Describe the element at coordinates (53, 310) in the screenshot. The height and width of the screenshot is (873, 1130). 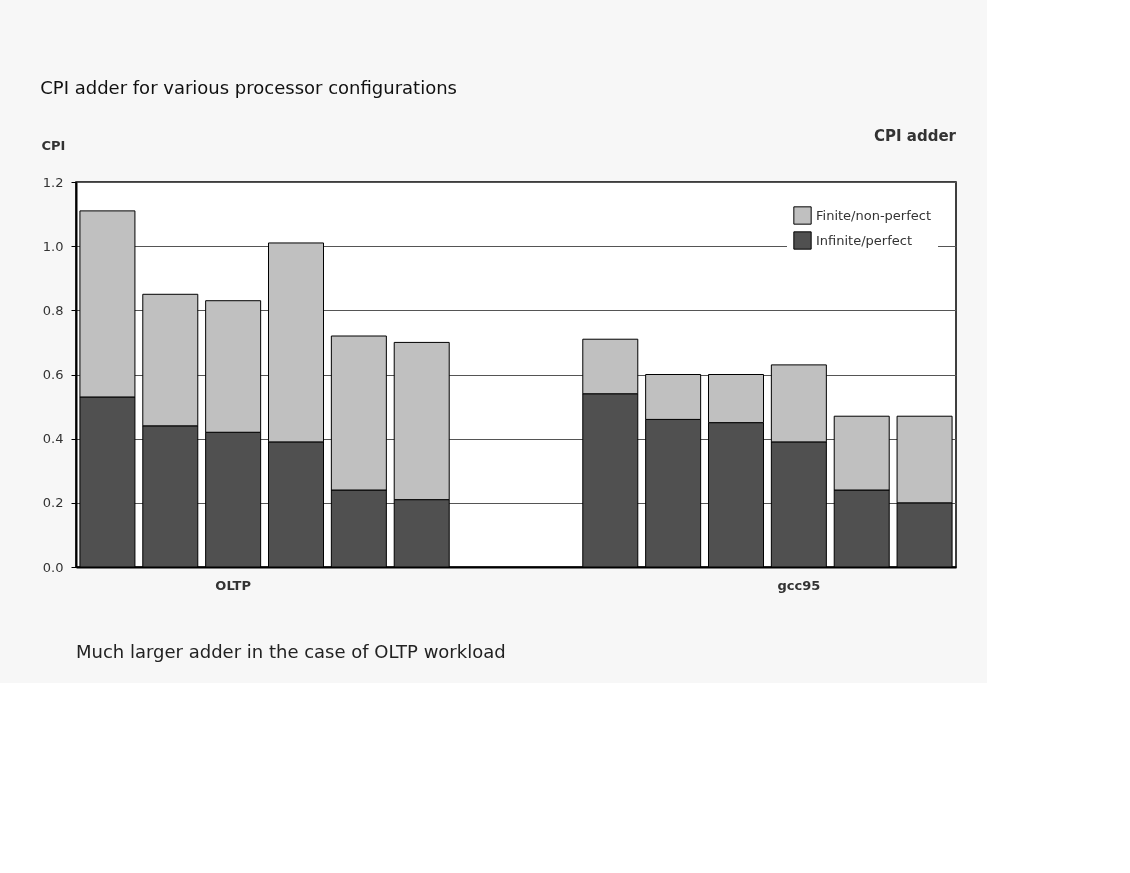
I see `y-tick-label: 0.8` at that location.